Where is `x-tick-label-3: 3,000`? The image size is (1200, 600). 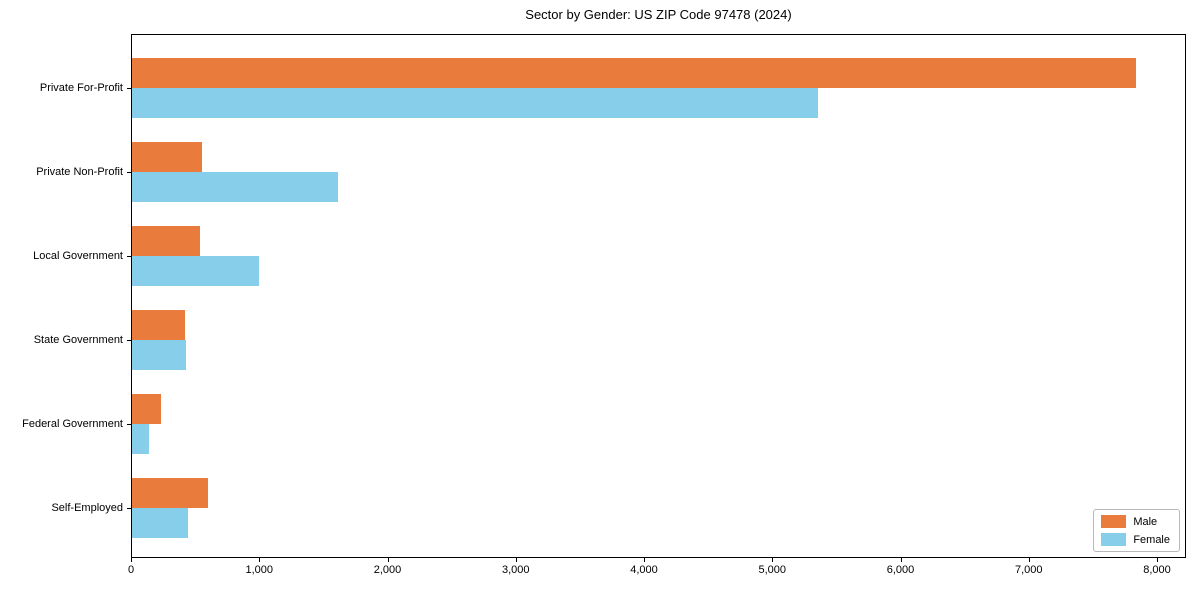
x-tick-label-3: 3,000 is located at coordinates (515, 570).